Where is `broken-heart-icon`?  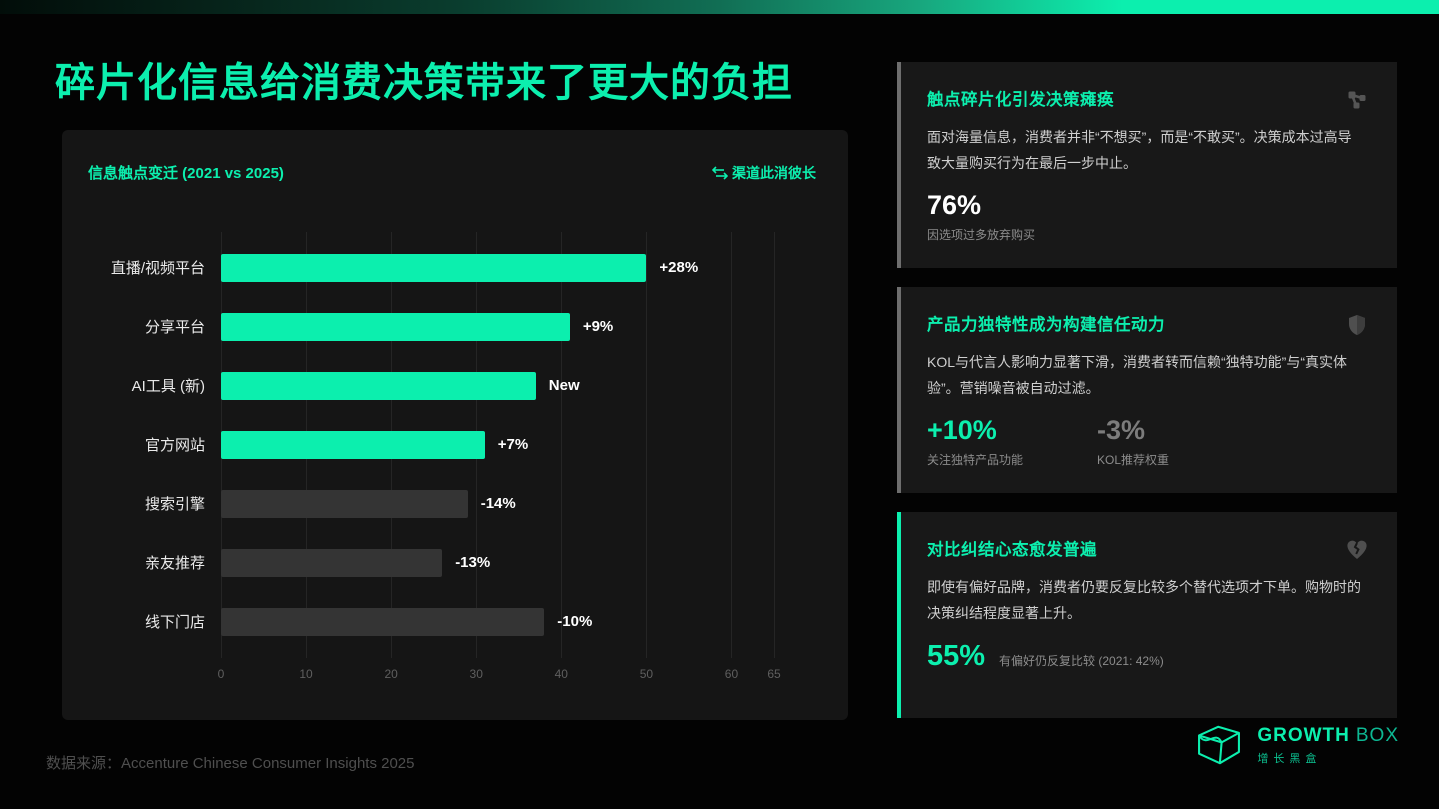
broken-heart-icon is located at coordinates (1357, 550).